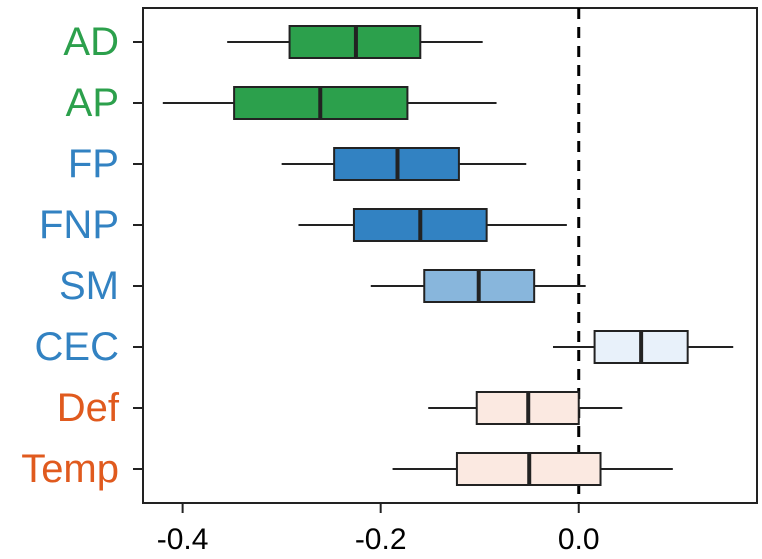 Image resolution: width=762 pixels, height=559 pixels. Describe the element at coordinates (92, 103) in the screenshot. I see `y-label-ap: AP` at that location.